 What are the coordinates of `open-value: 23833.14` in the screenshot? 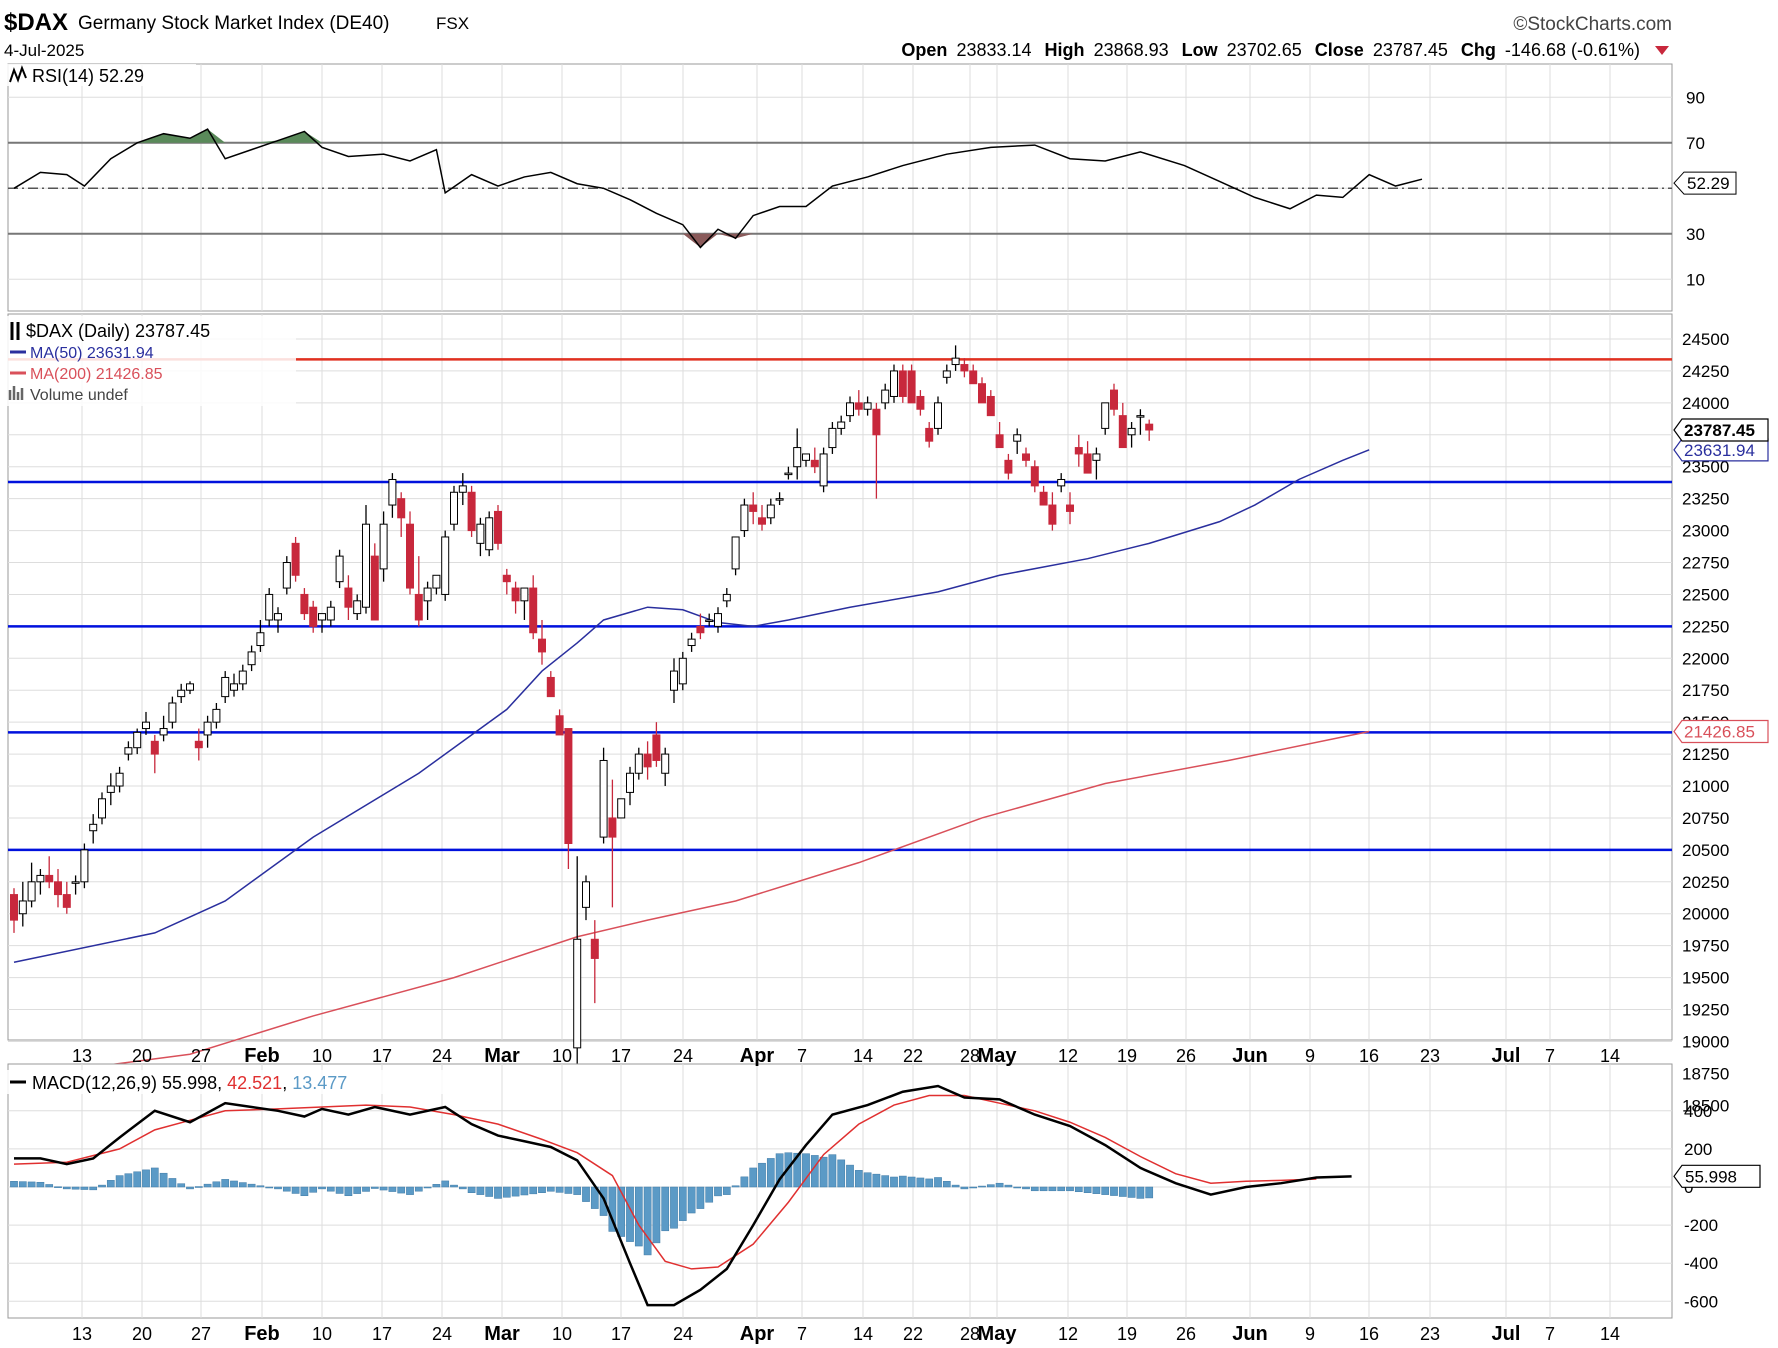 It's located at (993, 50).